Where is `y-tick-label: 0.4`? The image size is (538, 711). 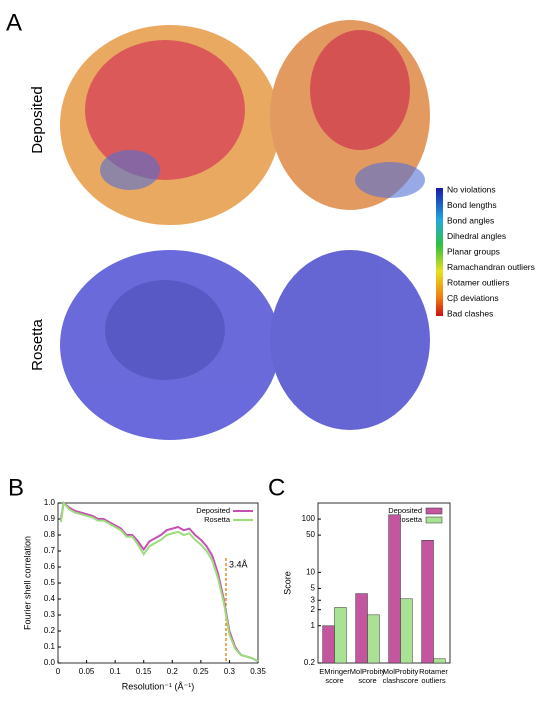
y-tick-label: 0.4 is located at coordinates (50, 598).